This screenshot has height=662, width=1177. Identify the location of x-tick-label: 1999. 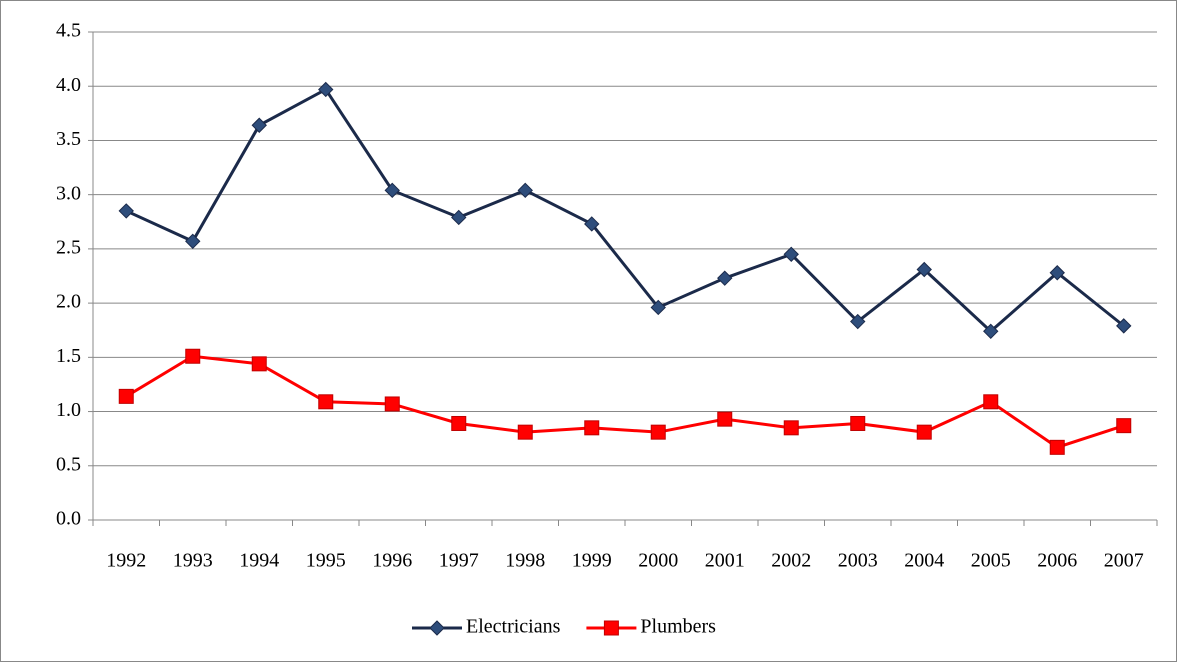
(592, 561).